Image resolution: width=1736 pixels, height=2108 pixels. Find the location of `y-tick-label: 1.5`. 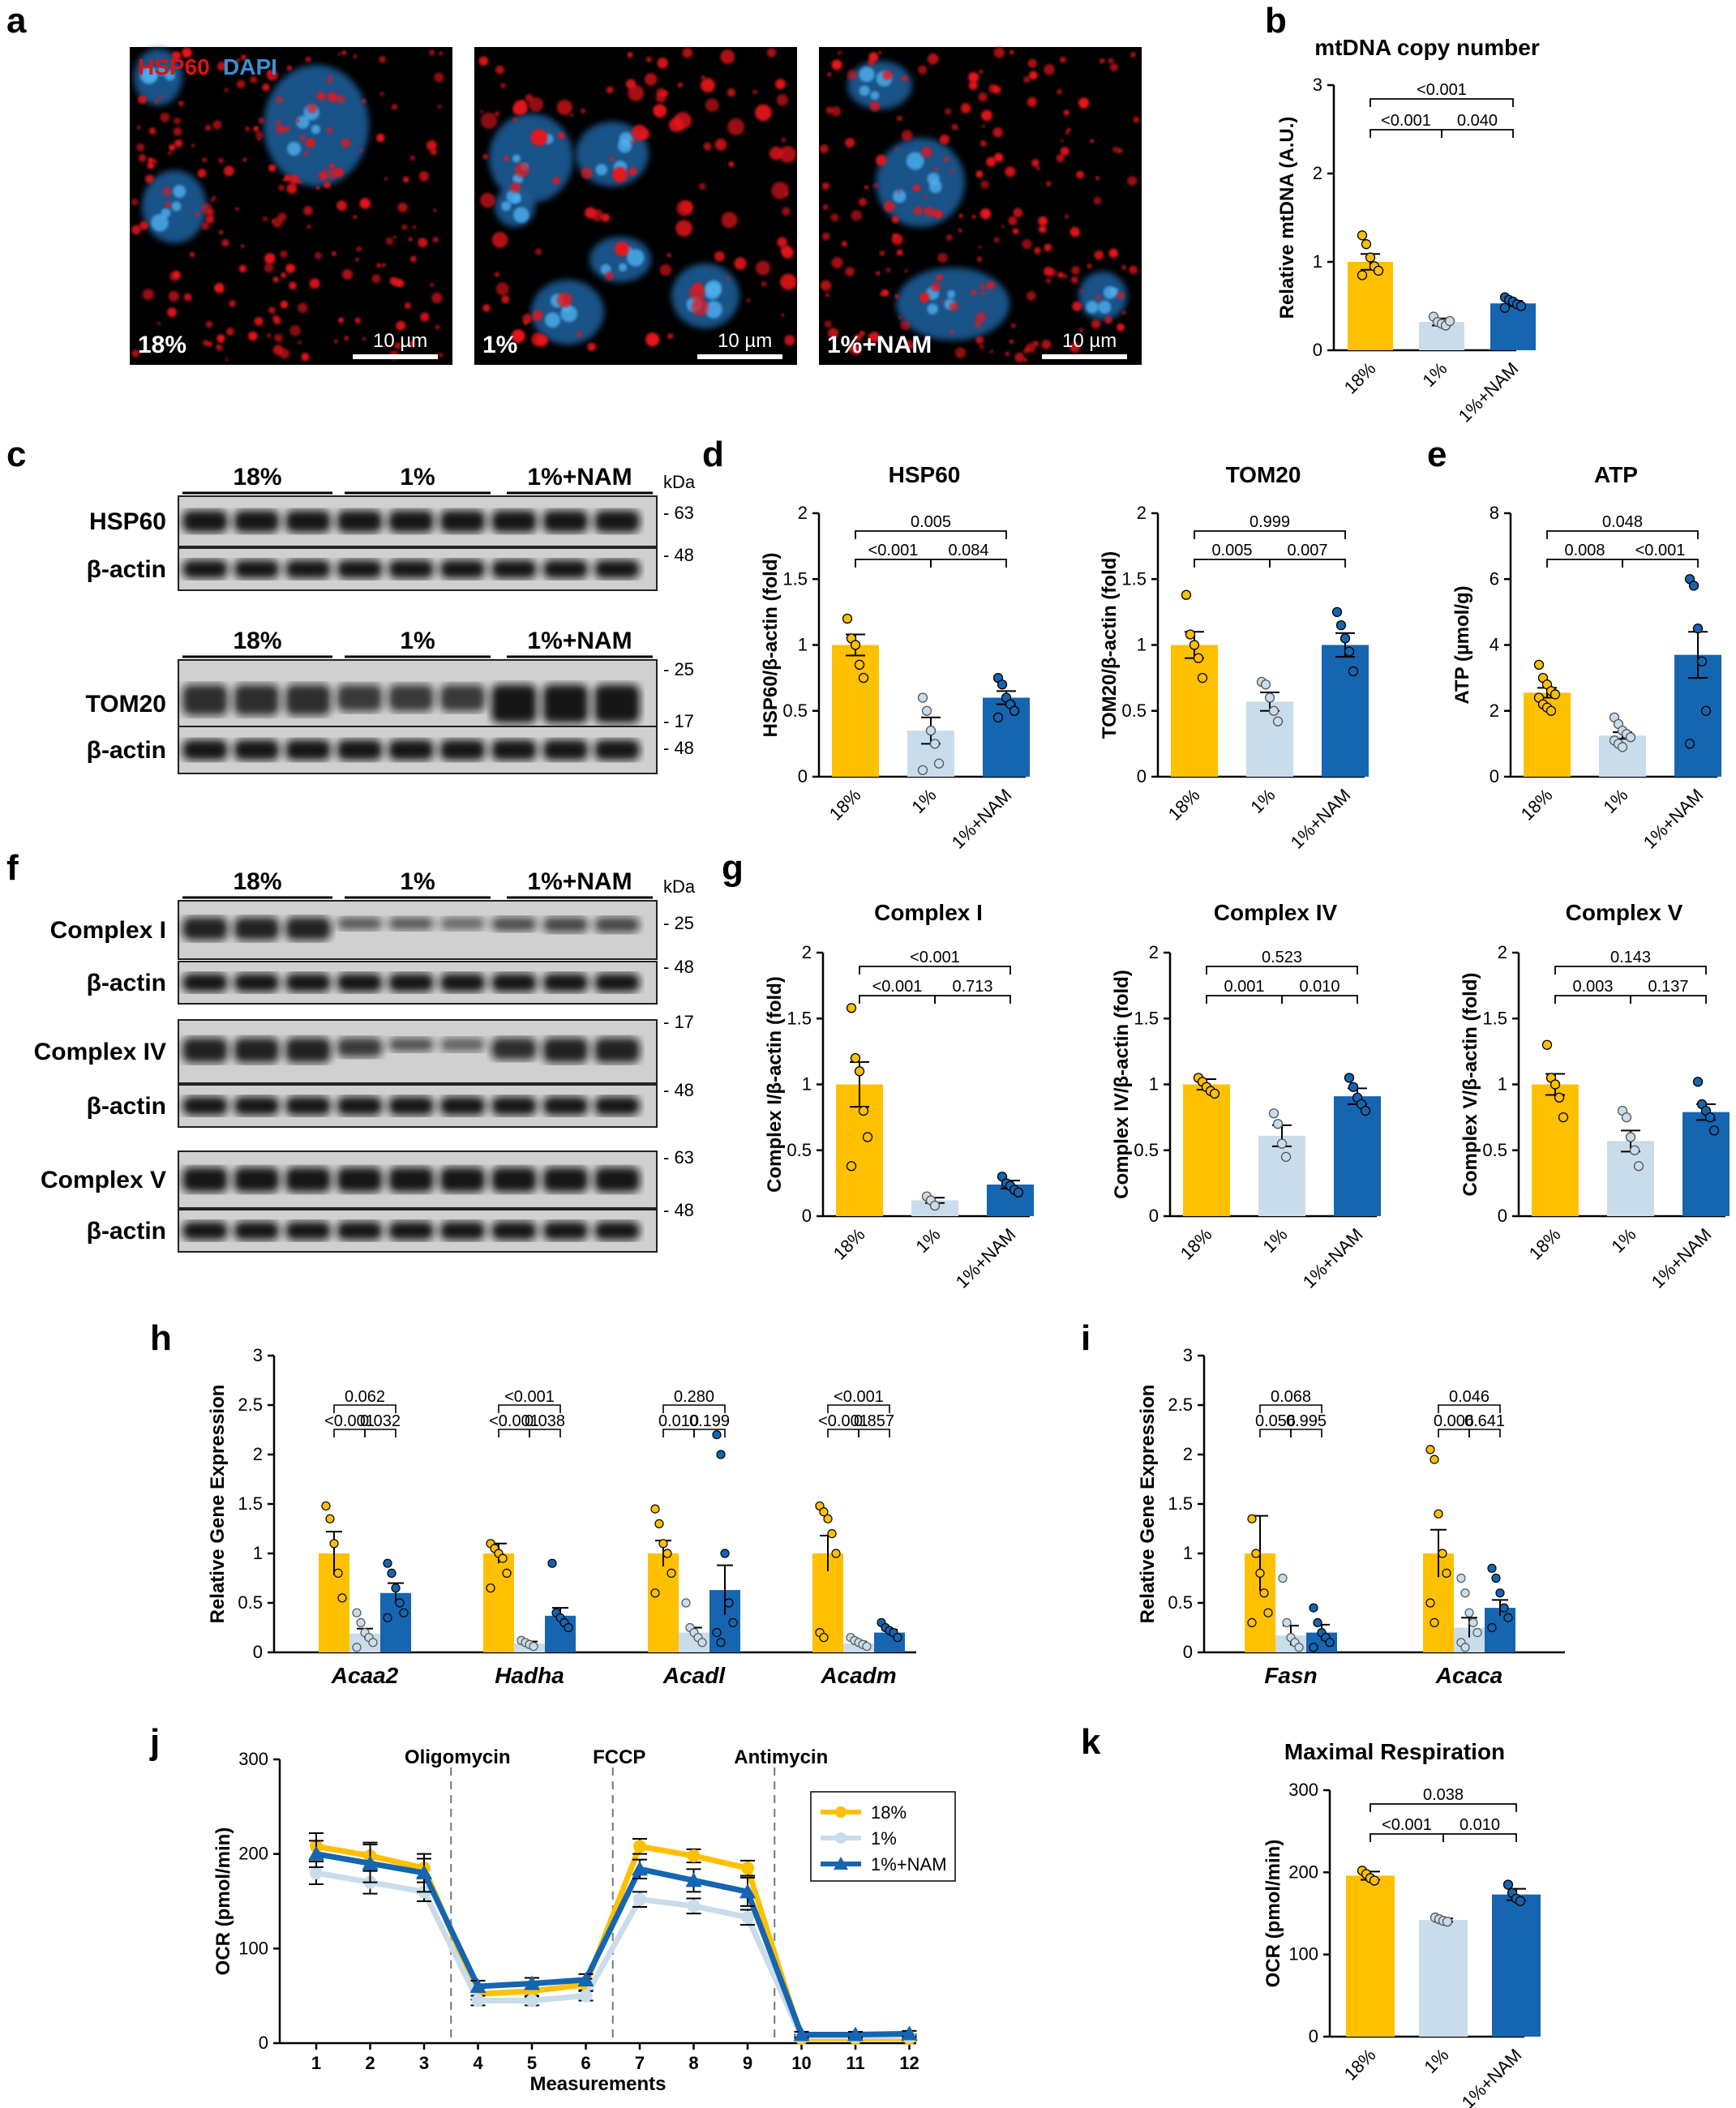

y-tick-label: 1.5 is located at coordinates (250, 1504).